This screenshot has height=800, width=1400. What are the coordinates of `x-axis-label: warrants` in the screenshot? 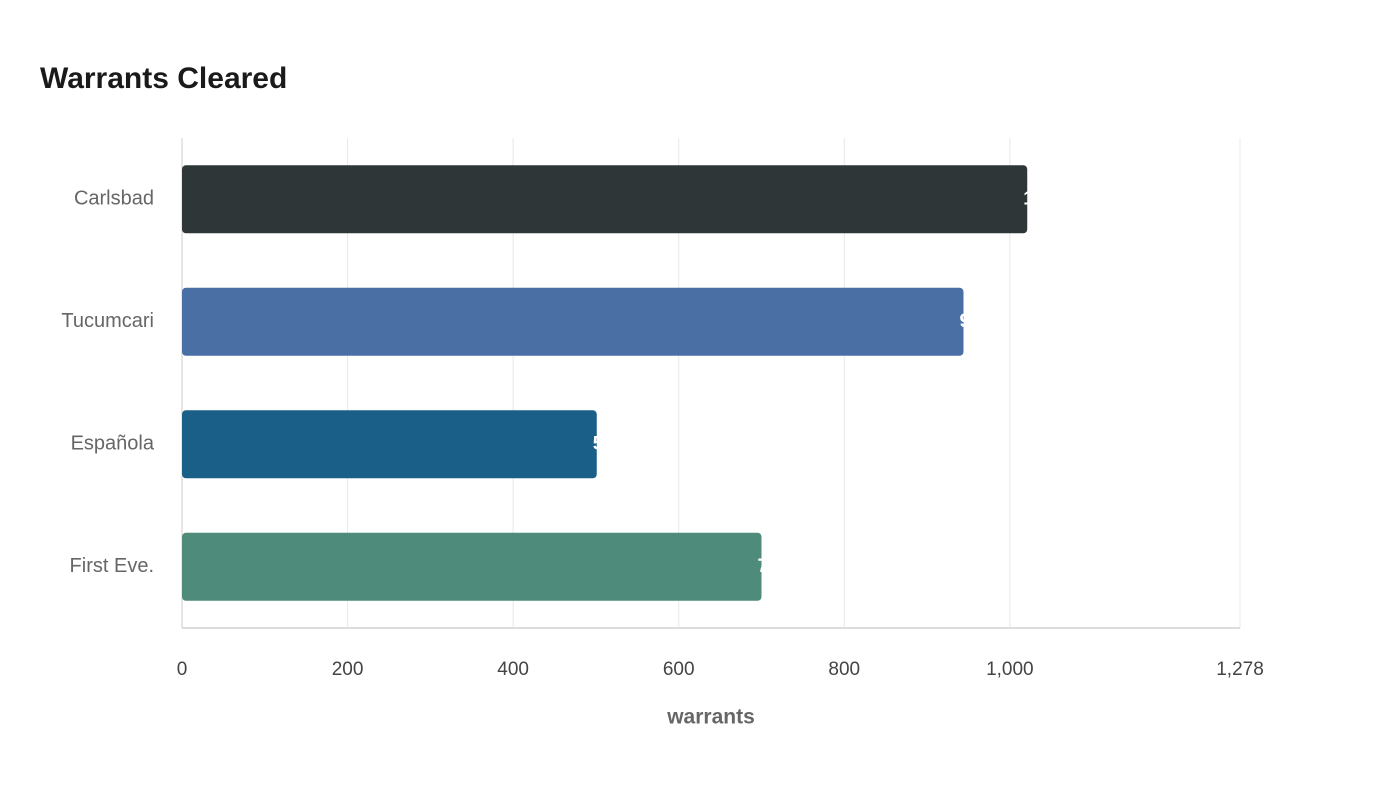 It's located at (710, 717).